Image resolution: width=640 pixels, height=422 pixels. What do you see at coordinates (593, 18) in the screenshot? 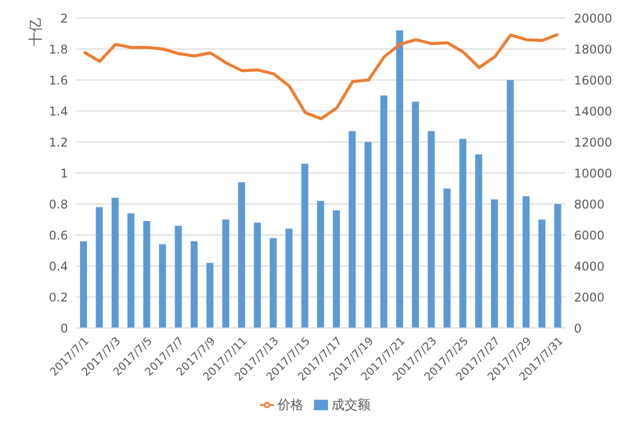
I see `y2-tick-label: 20000` at bounding box center [593, 18].